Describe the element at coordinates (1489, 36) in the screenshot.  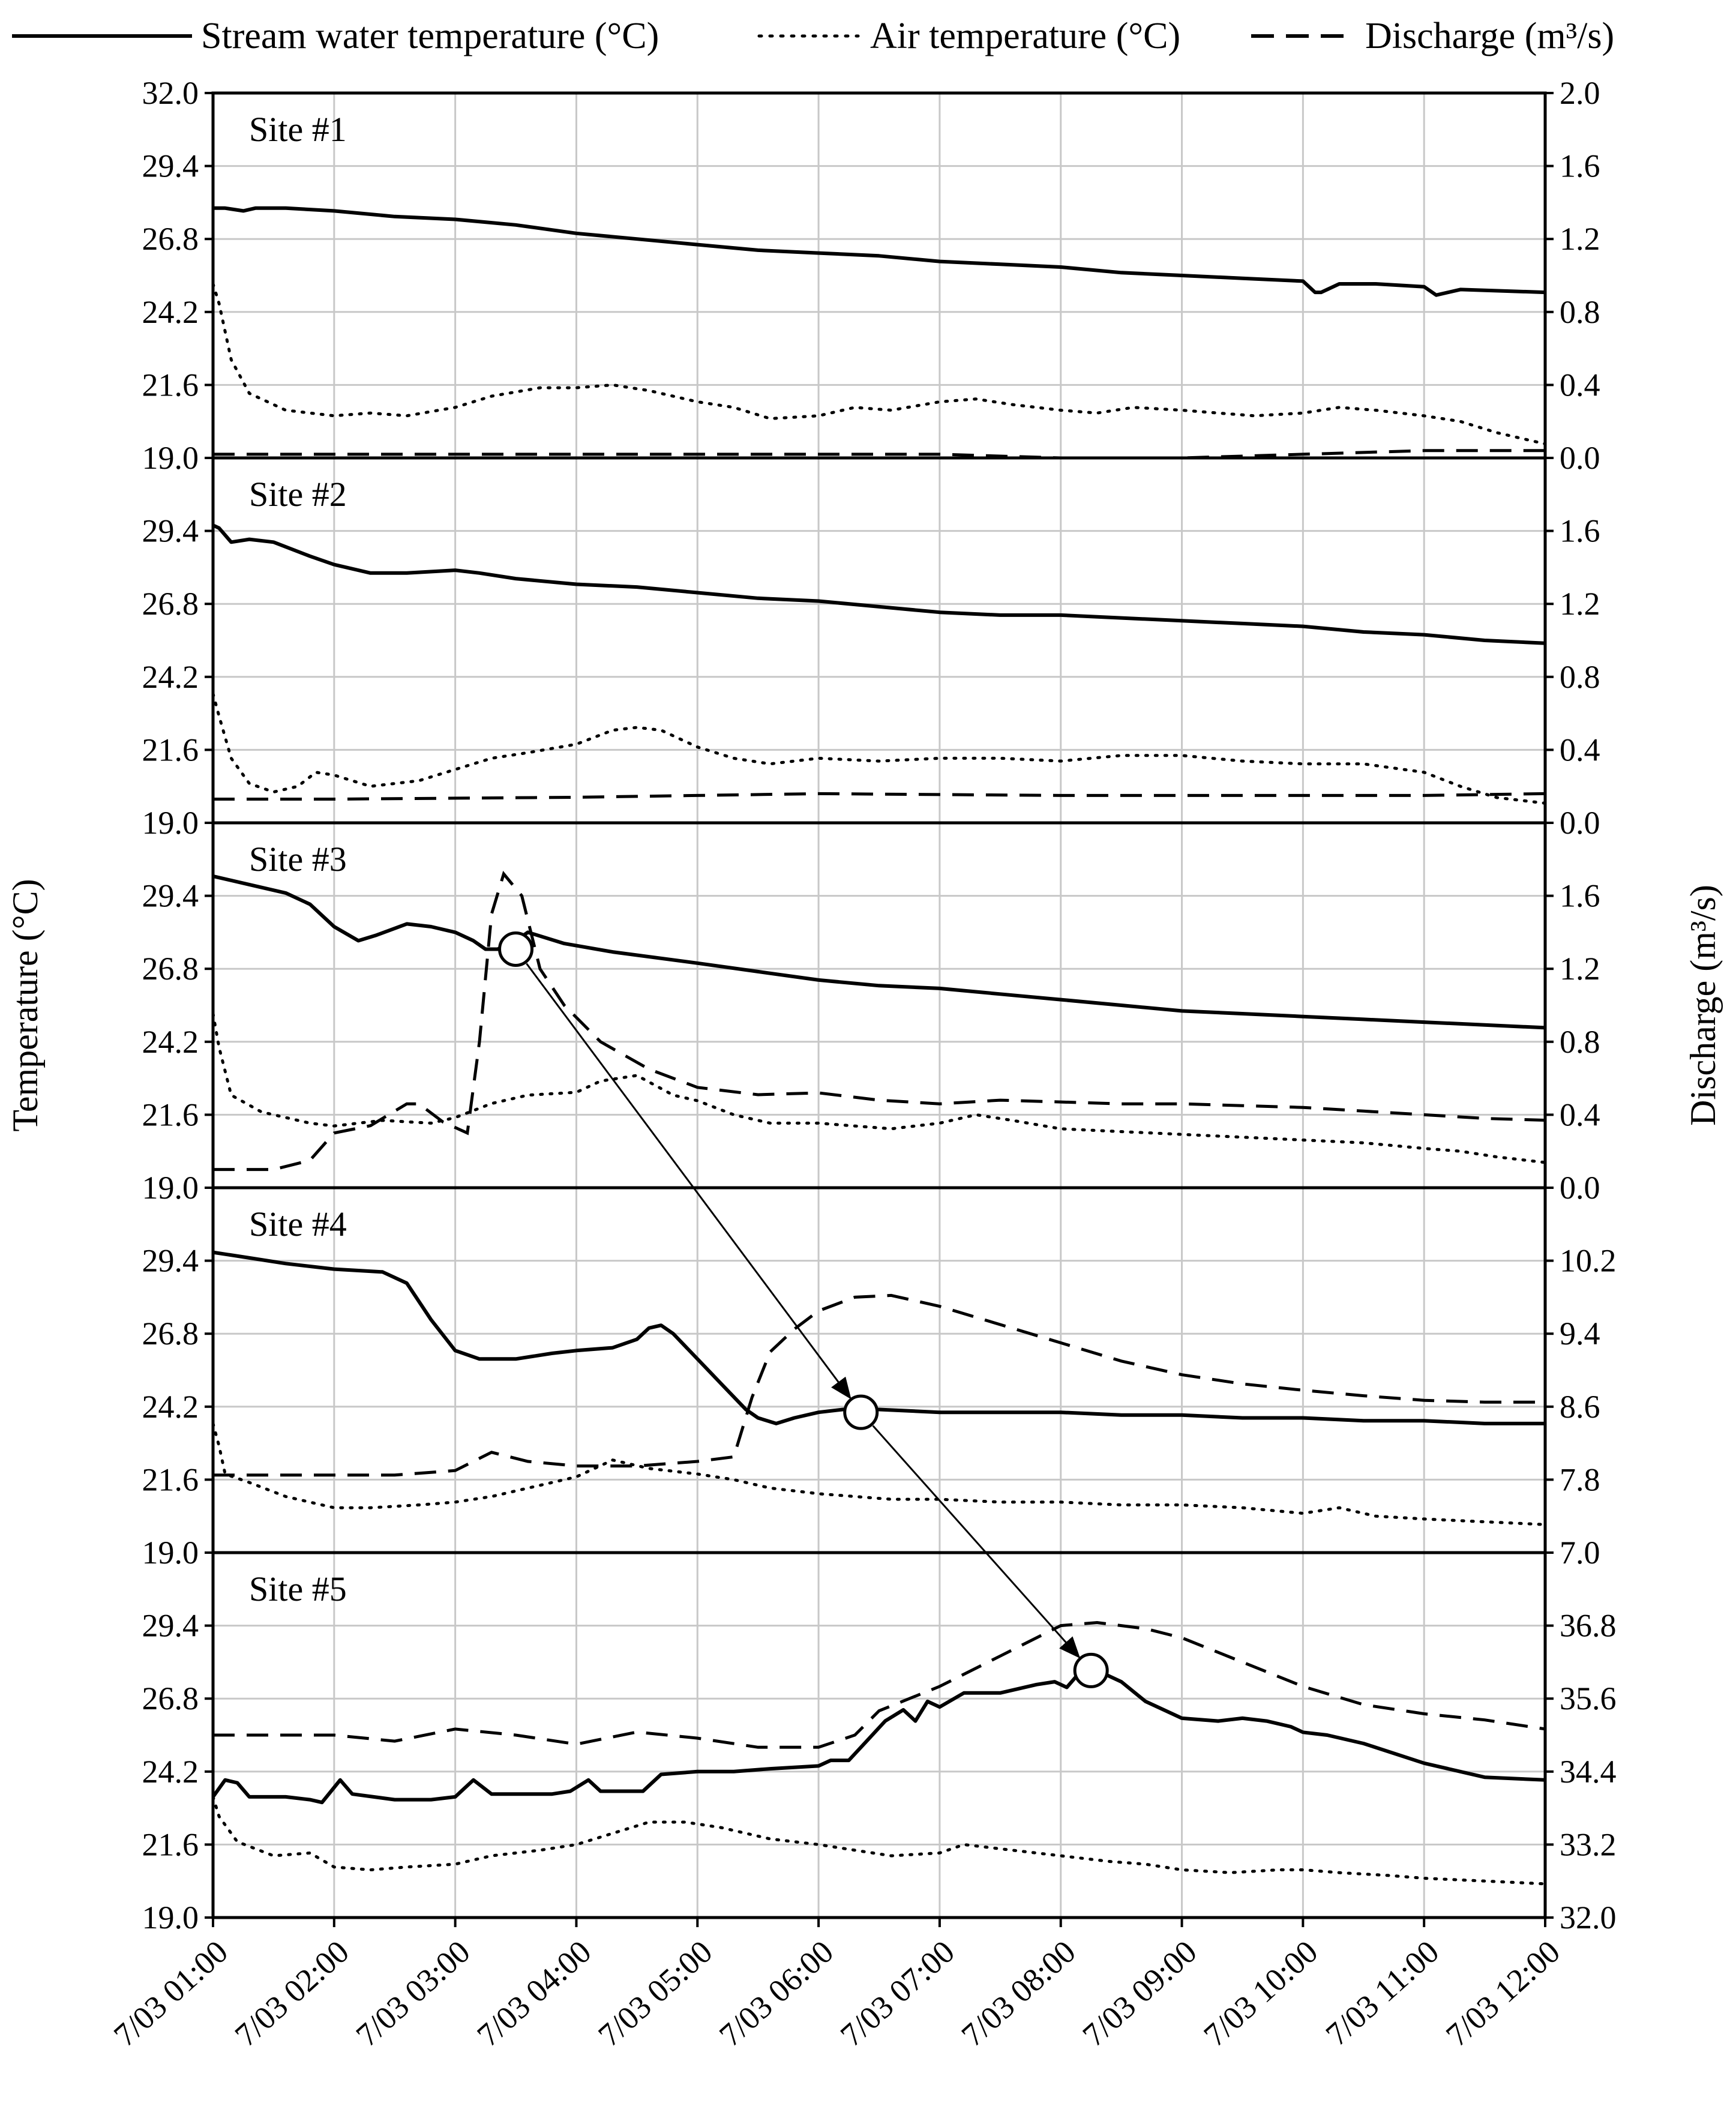
I see `legend-label-discharge: Discharge (m³/s)` at that location.